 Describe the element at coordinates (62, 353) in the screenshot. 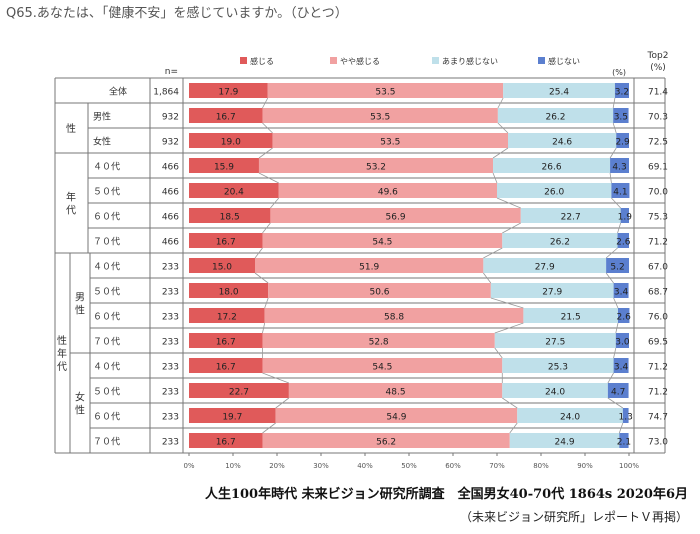

I see `group-label-sex-age: 年` at that location.